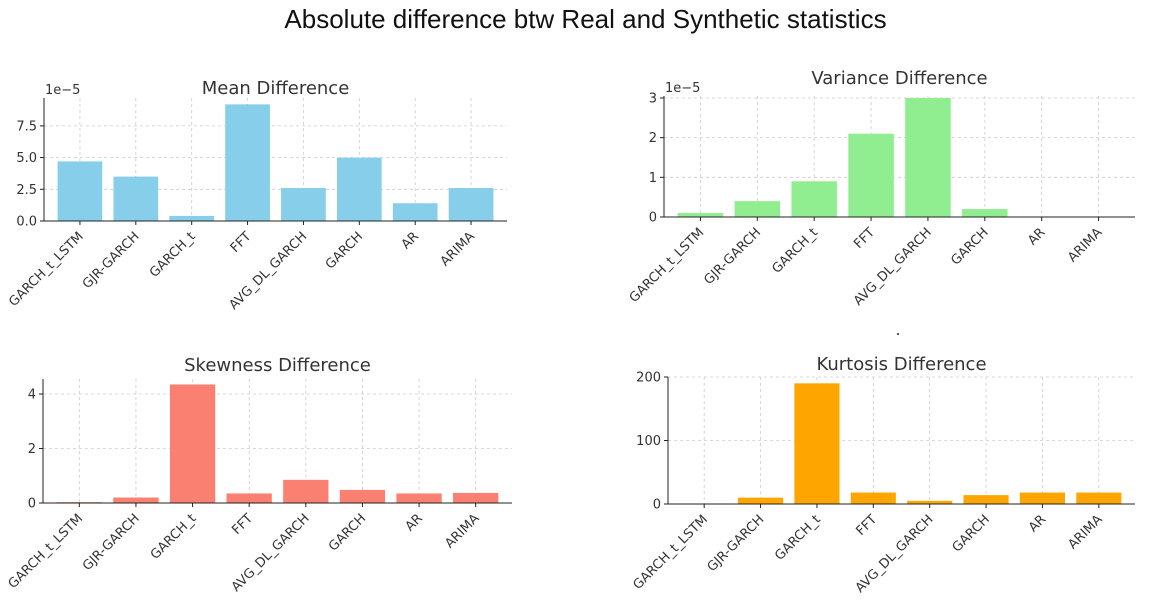 Image resolution: width=1171 pixels, height=608 pixels. Describe the element at coordinates (277, 365) in the screenshot. I see `chart-title: Skewness Difference` at that location.